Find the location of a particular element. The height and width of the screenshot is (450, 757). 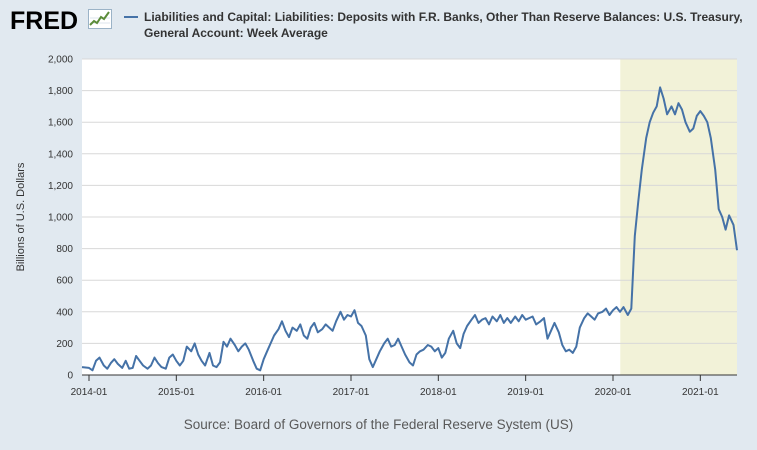

x-tick-label: 2015-01 is located at coordinates (176, 392).